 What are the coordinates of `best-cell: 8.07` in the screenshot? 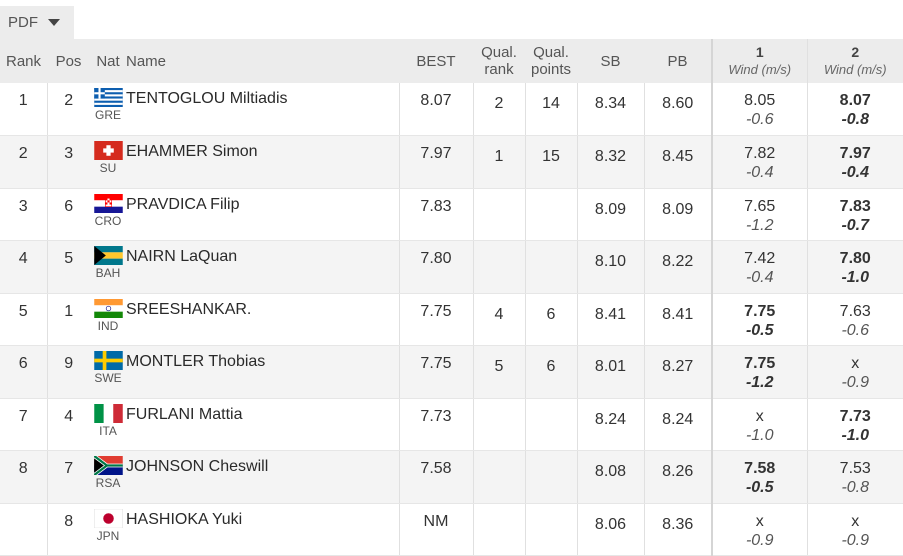 It's located at (436, 109).